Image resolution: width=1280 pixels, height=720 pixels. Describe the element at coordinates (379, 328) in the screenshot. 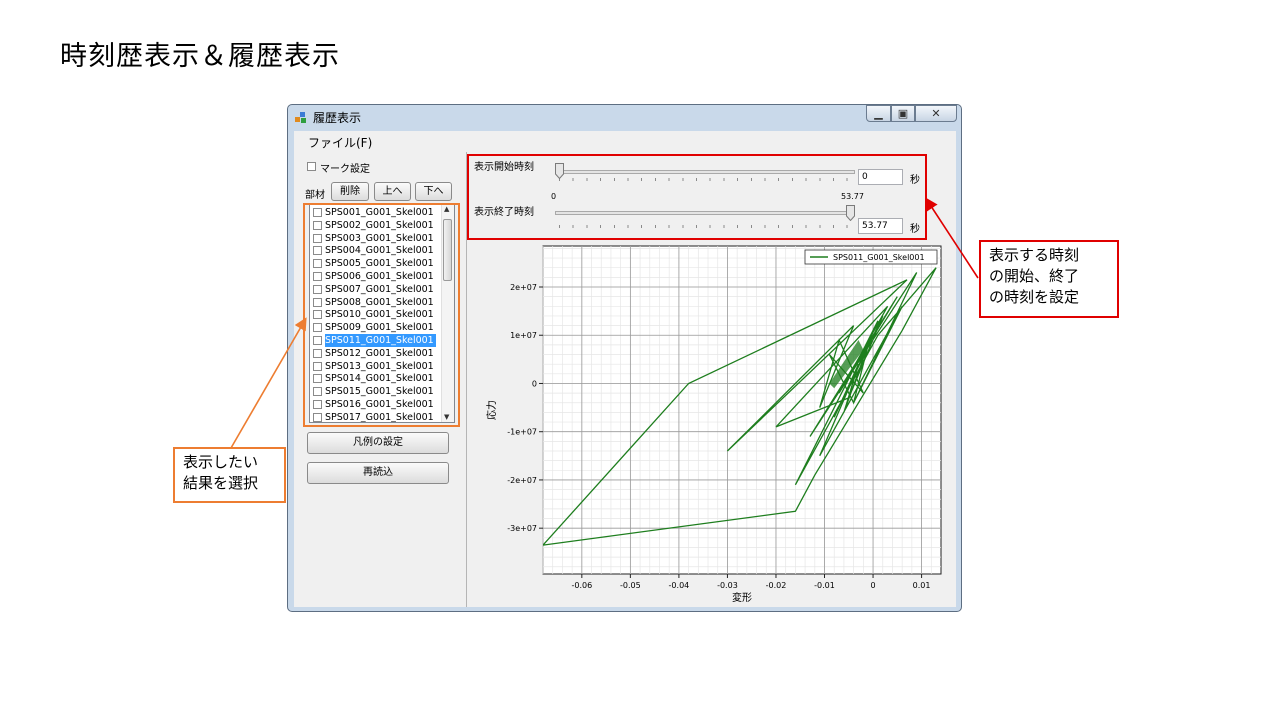

I see `list-item-label: SPS009_G001_Skel001` at that location.